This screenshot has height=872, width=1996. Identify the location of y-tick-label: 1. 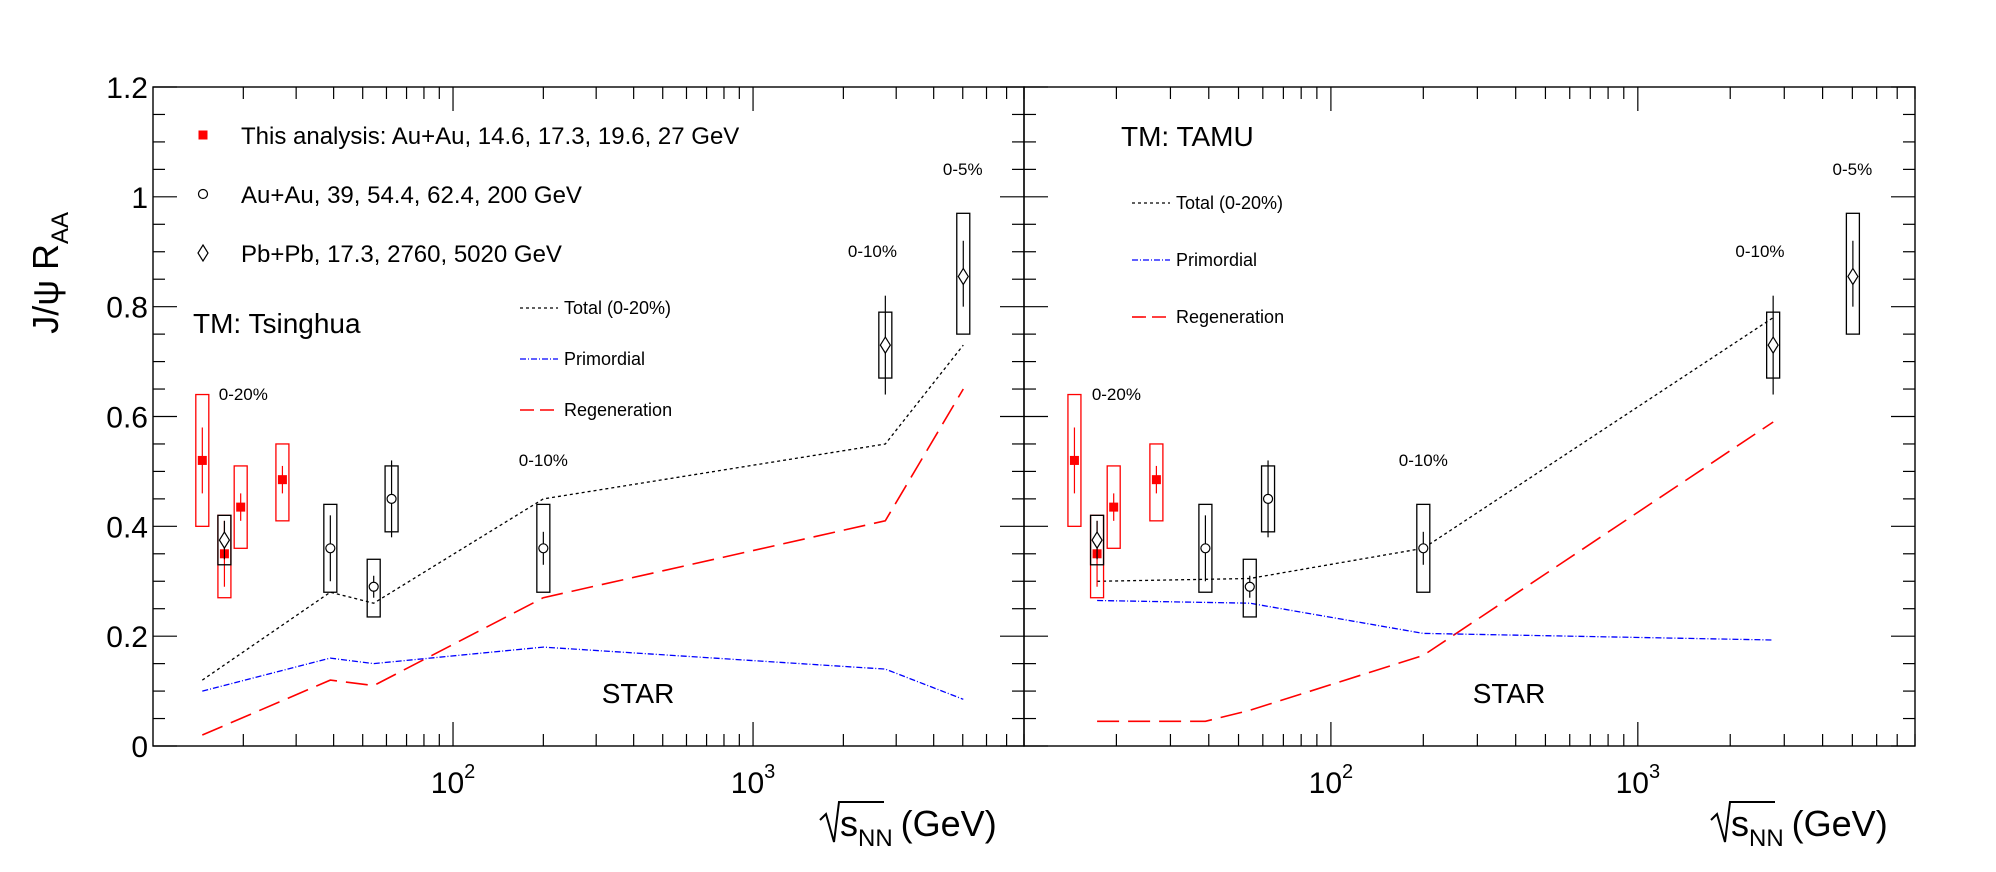
(139, 198).